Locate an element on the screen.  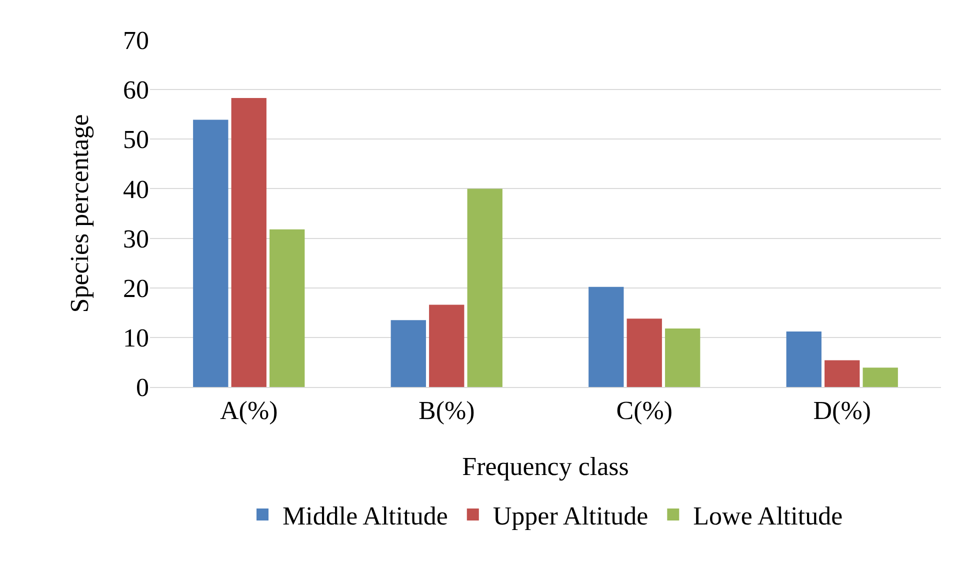
x-tick-label: A(%) is located at coordinates (249, 411).